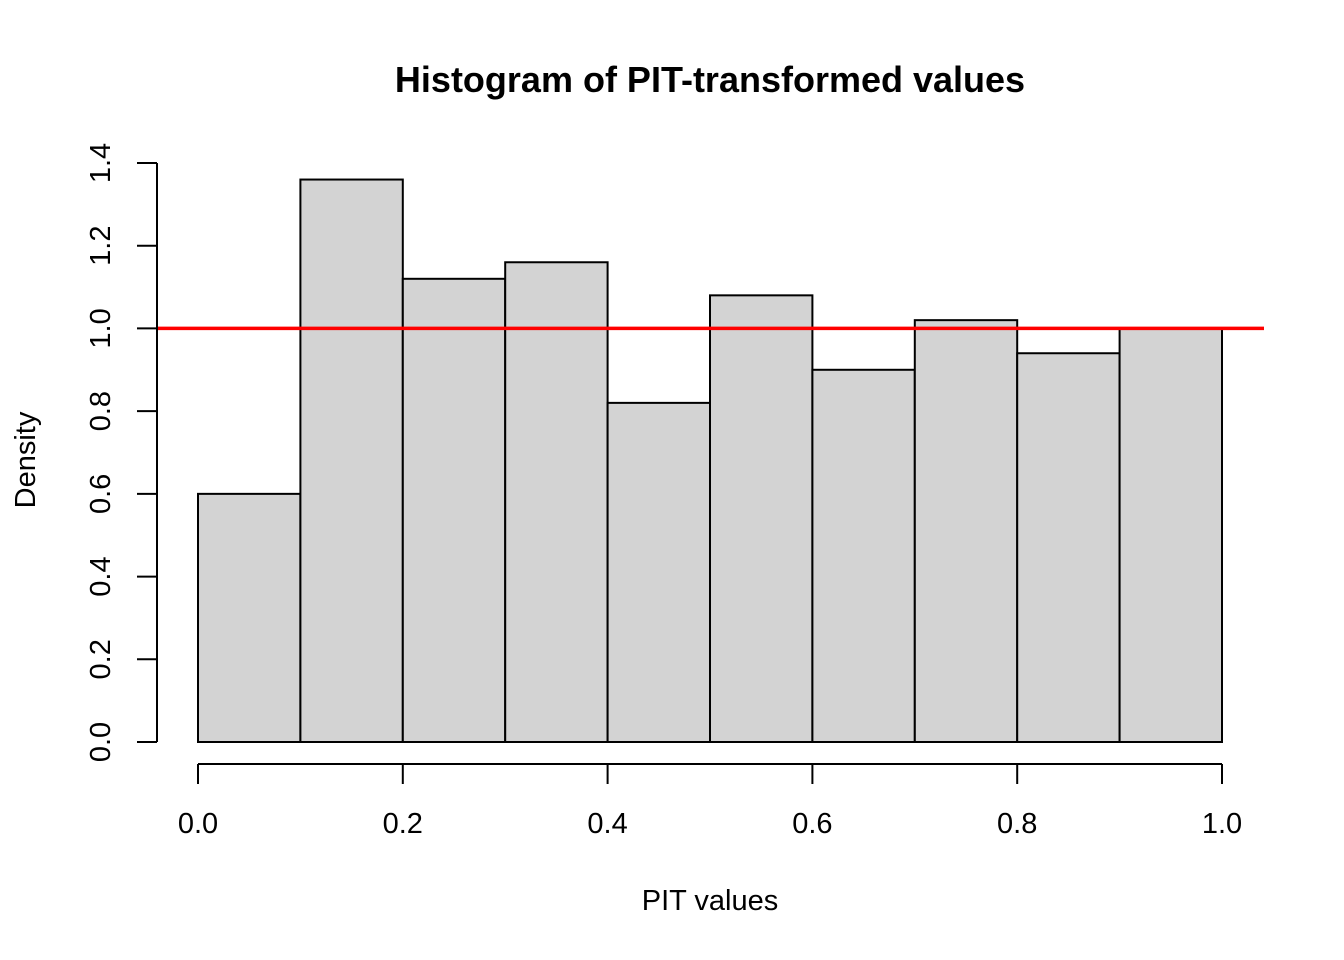 The width and height of the screenshot is (1344, 960). I want to click on y-tick-label: 1.4, so click(101, 163).